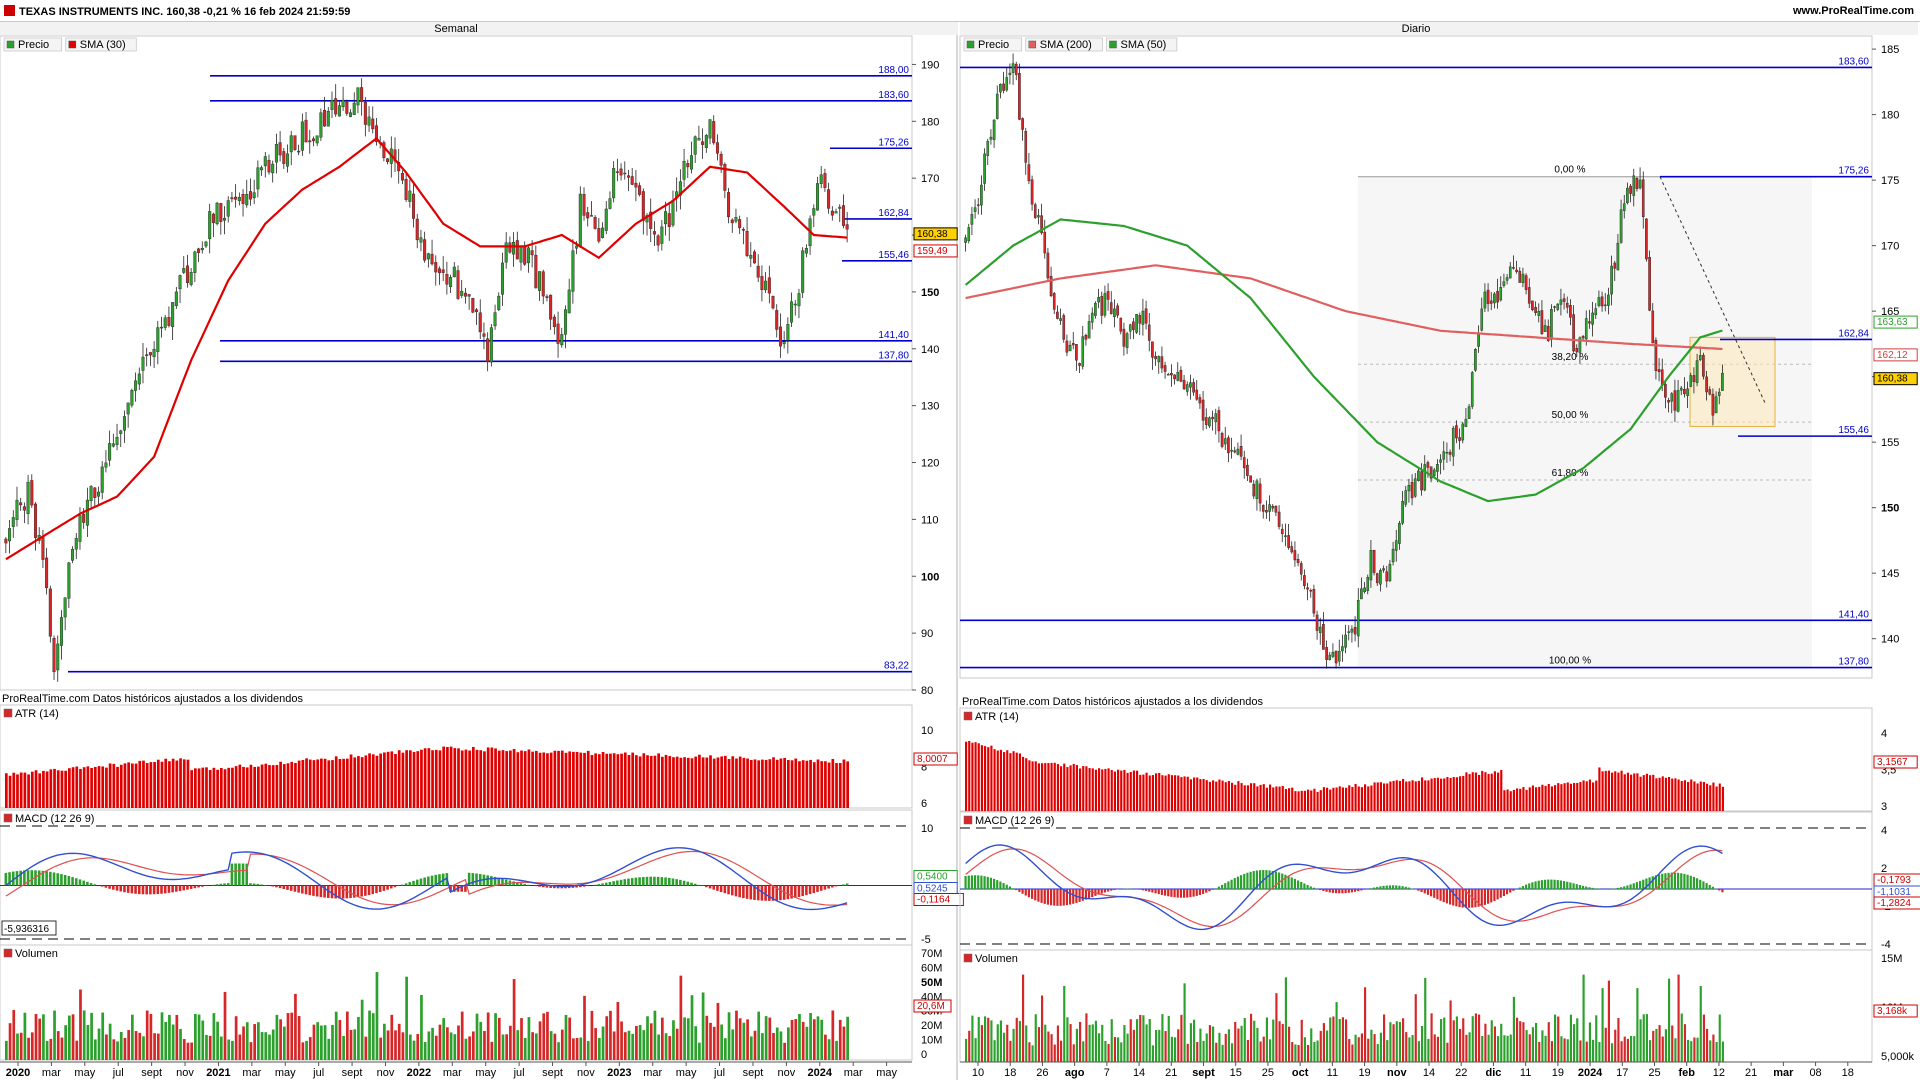  Describe the element at coordinates (930, 464) in the screenshot. I see `weekly-ytick-label: 120` at that location.